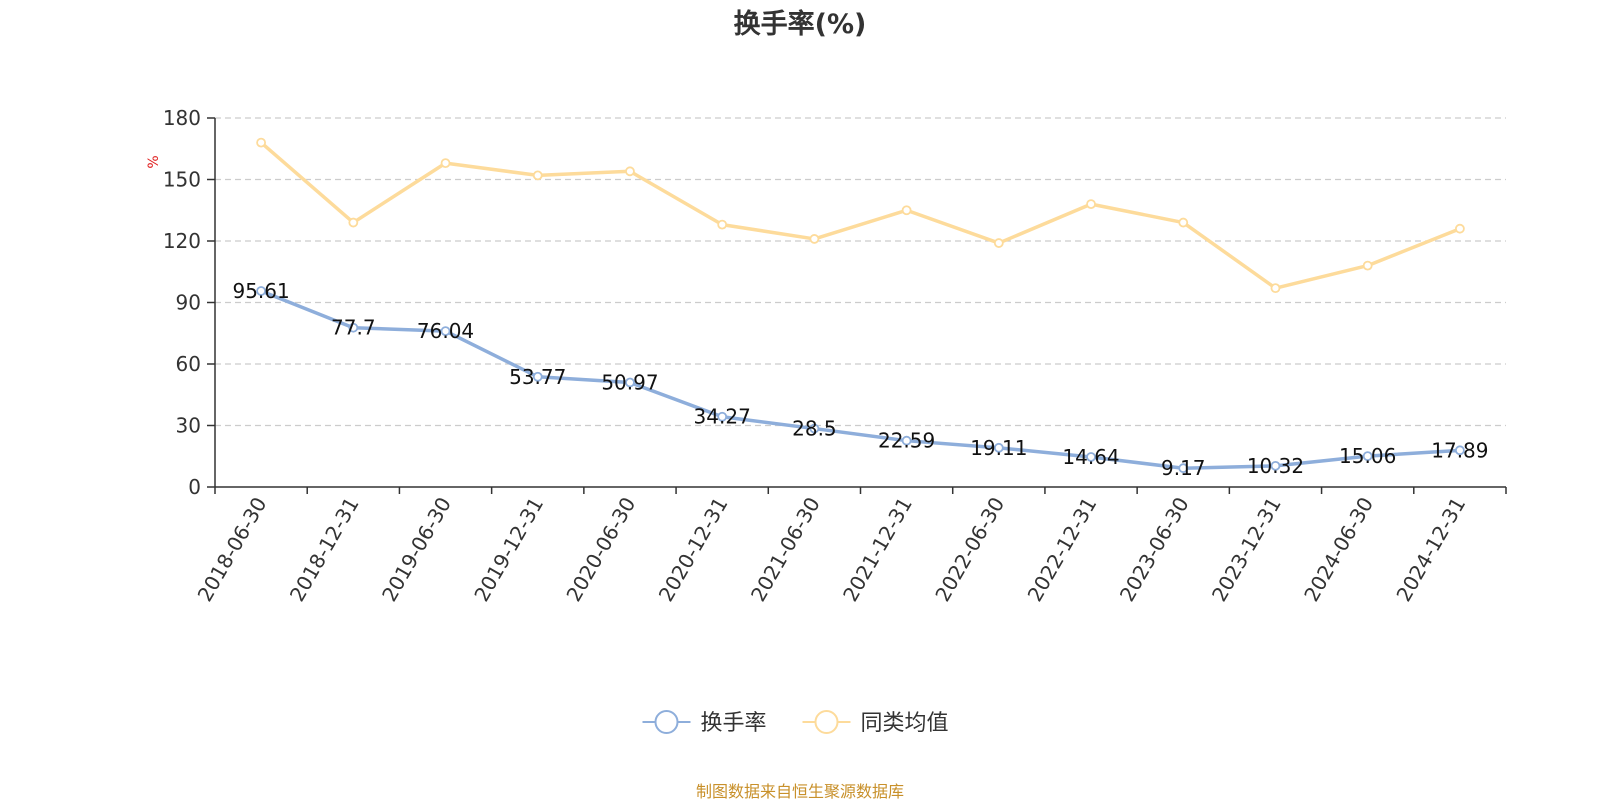 The width and height of the screenshot is (1600, 800). I want to click on legend-item: 同类均值, so click(875, 723).